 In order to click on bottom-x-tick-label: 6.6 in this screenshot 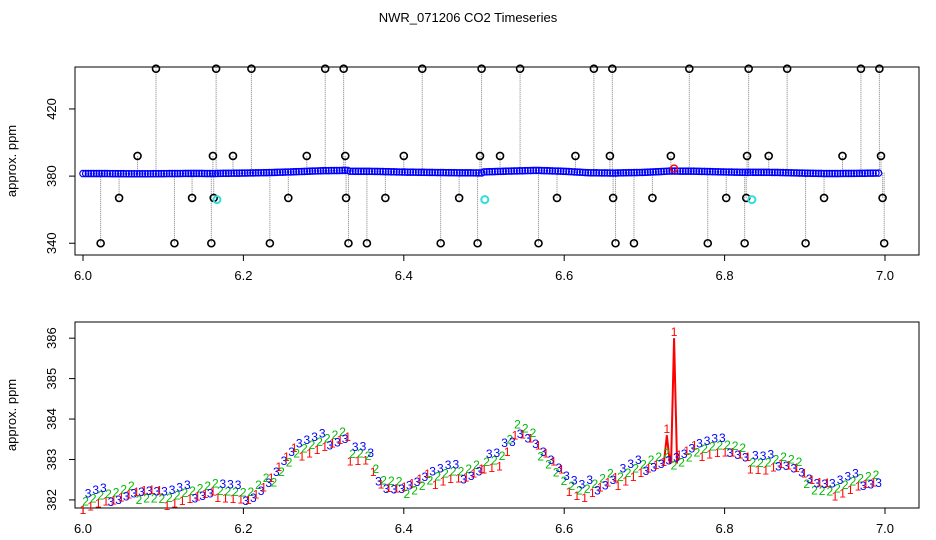, I will do `click(564, 528)`.